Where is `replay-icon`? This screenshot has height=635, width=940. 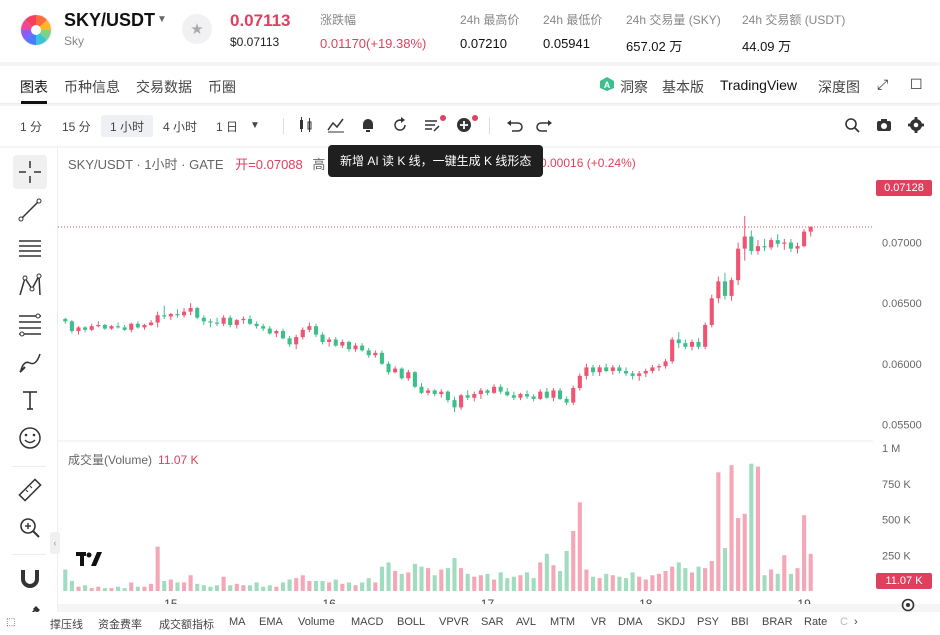 replay-icon is located at coordinates (400, 125).